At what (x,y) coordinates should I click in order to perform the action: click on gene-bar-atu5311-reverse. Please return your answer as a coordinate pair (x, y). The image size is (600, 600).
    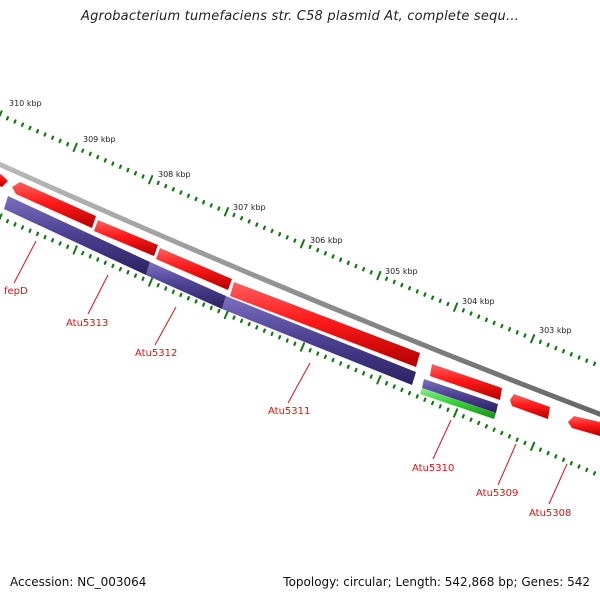
    Looking at the image, I should click on (319, 340).